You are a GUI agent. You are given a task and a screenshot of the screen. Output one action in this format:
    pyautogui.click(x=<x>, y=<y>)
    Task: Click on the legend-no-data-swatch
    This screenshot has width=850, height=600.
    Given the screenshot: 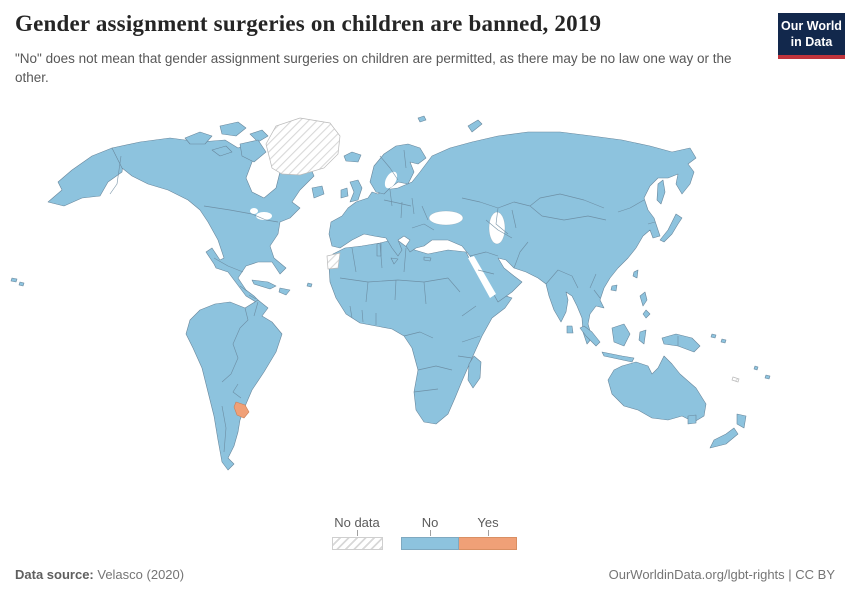 What is the action you would take?
    pyautogui.click(x=357, y=543)
    